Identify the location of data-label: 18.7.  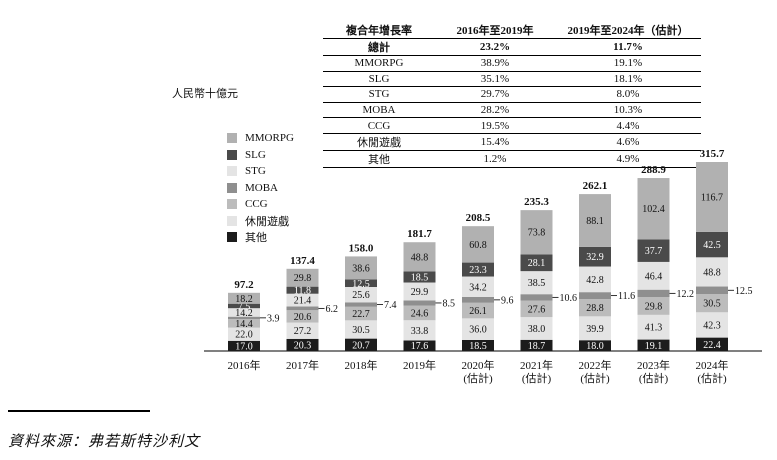
(537, 346).